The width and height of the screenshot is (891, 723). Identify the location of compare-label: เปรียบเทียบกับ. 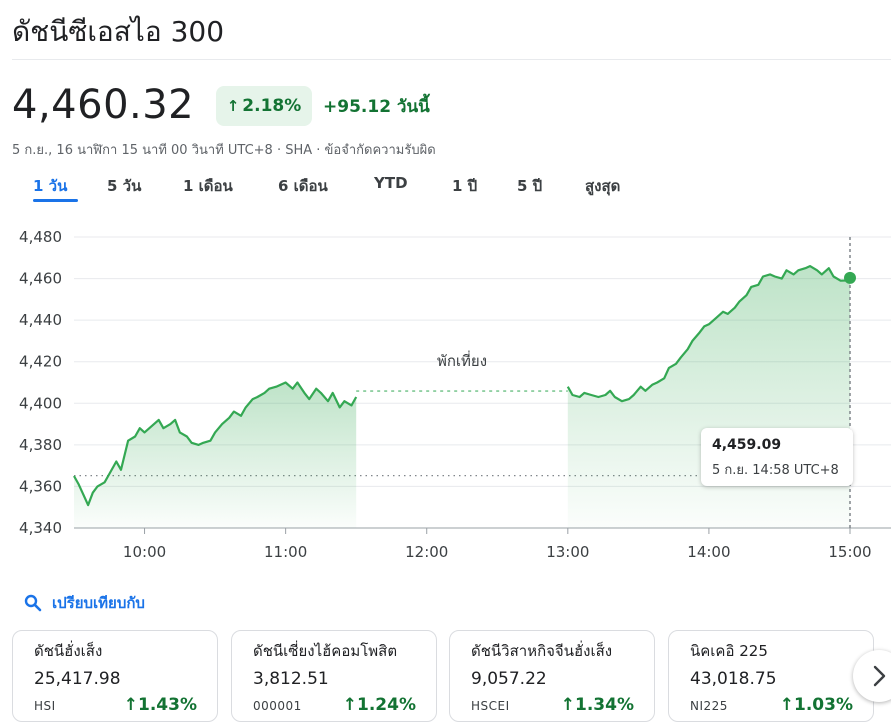
(98, 603).